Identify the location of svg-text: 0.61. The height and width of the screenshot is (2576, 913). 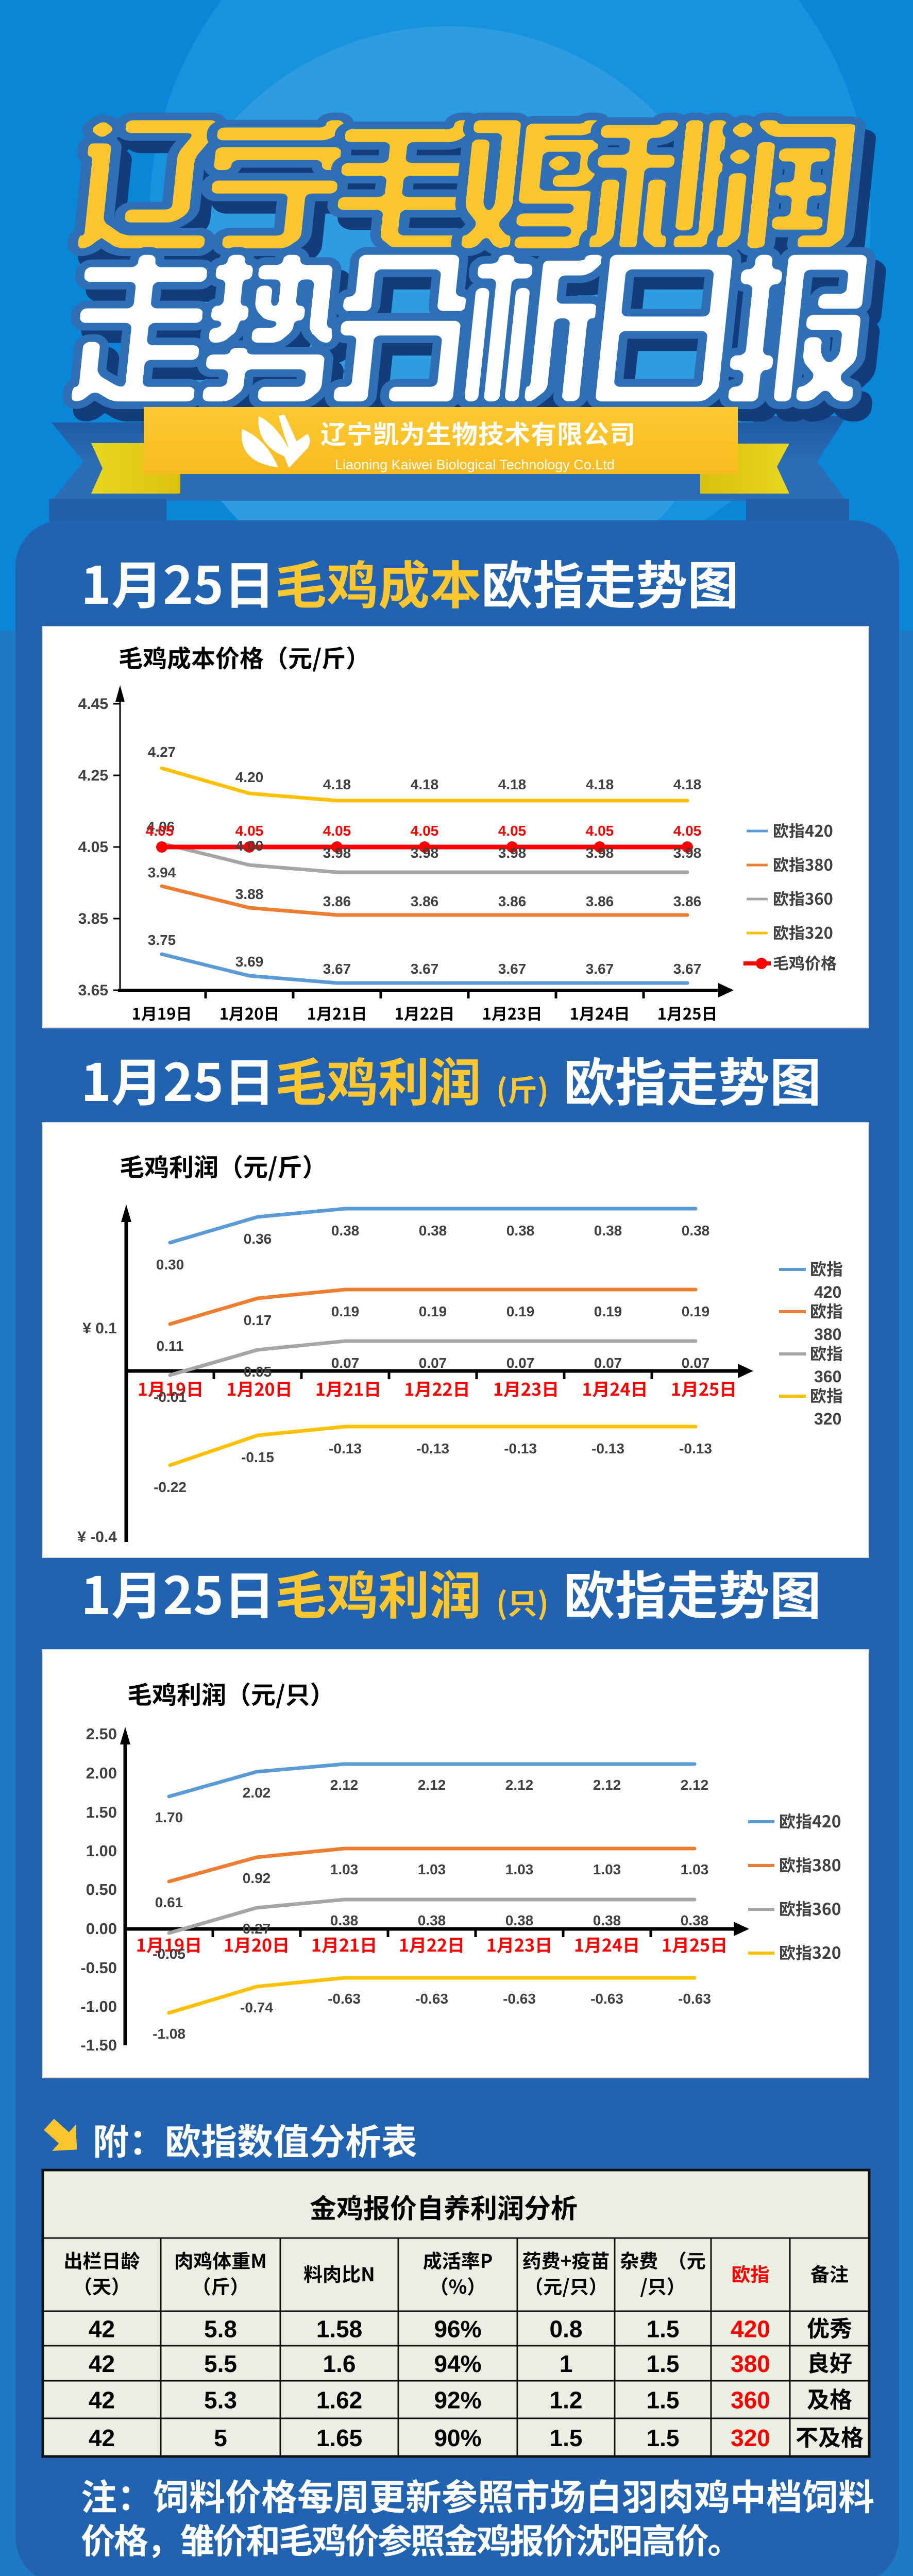
(169, 1902).